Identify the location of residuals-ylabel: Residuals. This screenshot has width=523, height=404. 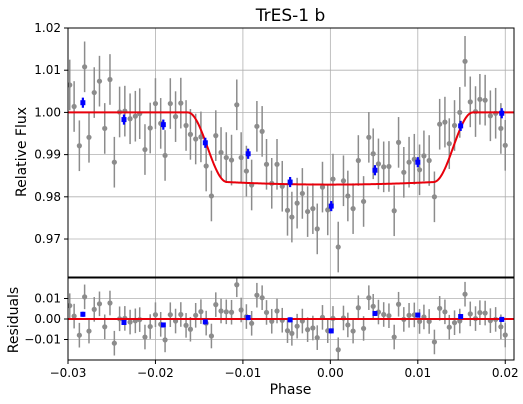
(14, 320).